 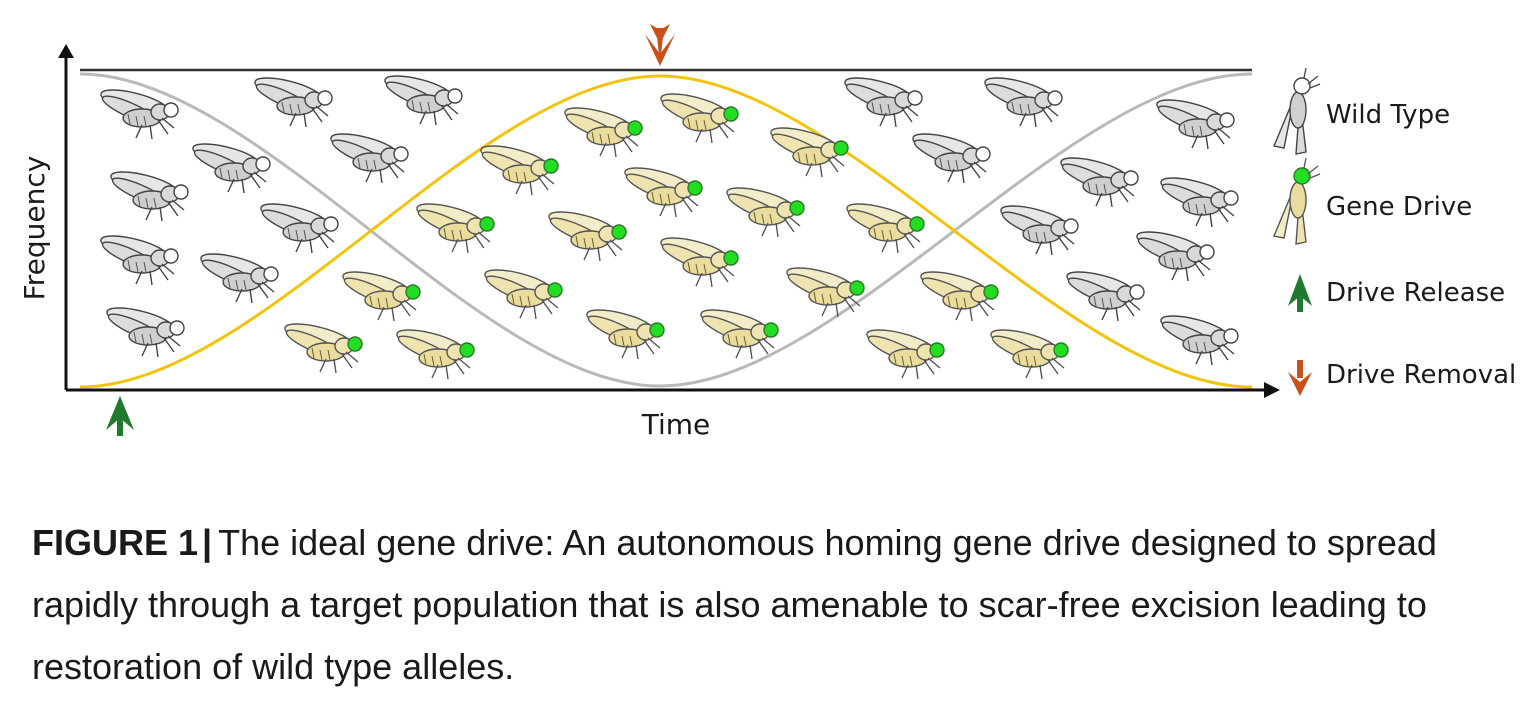 What do you see at coordinates (1297, 111) in the screenshot?
I see `fly-wild-type-icon` at bounding box center [1297, 111].